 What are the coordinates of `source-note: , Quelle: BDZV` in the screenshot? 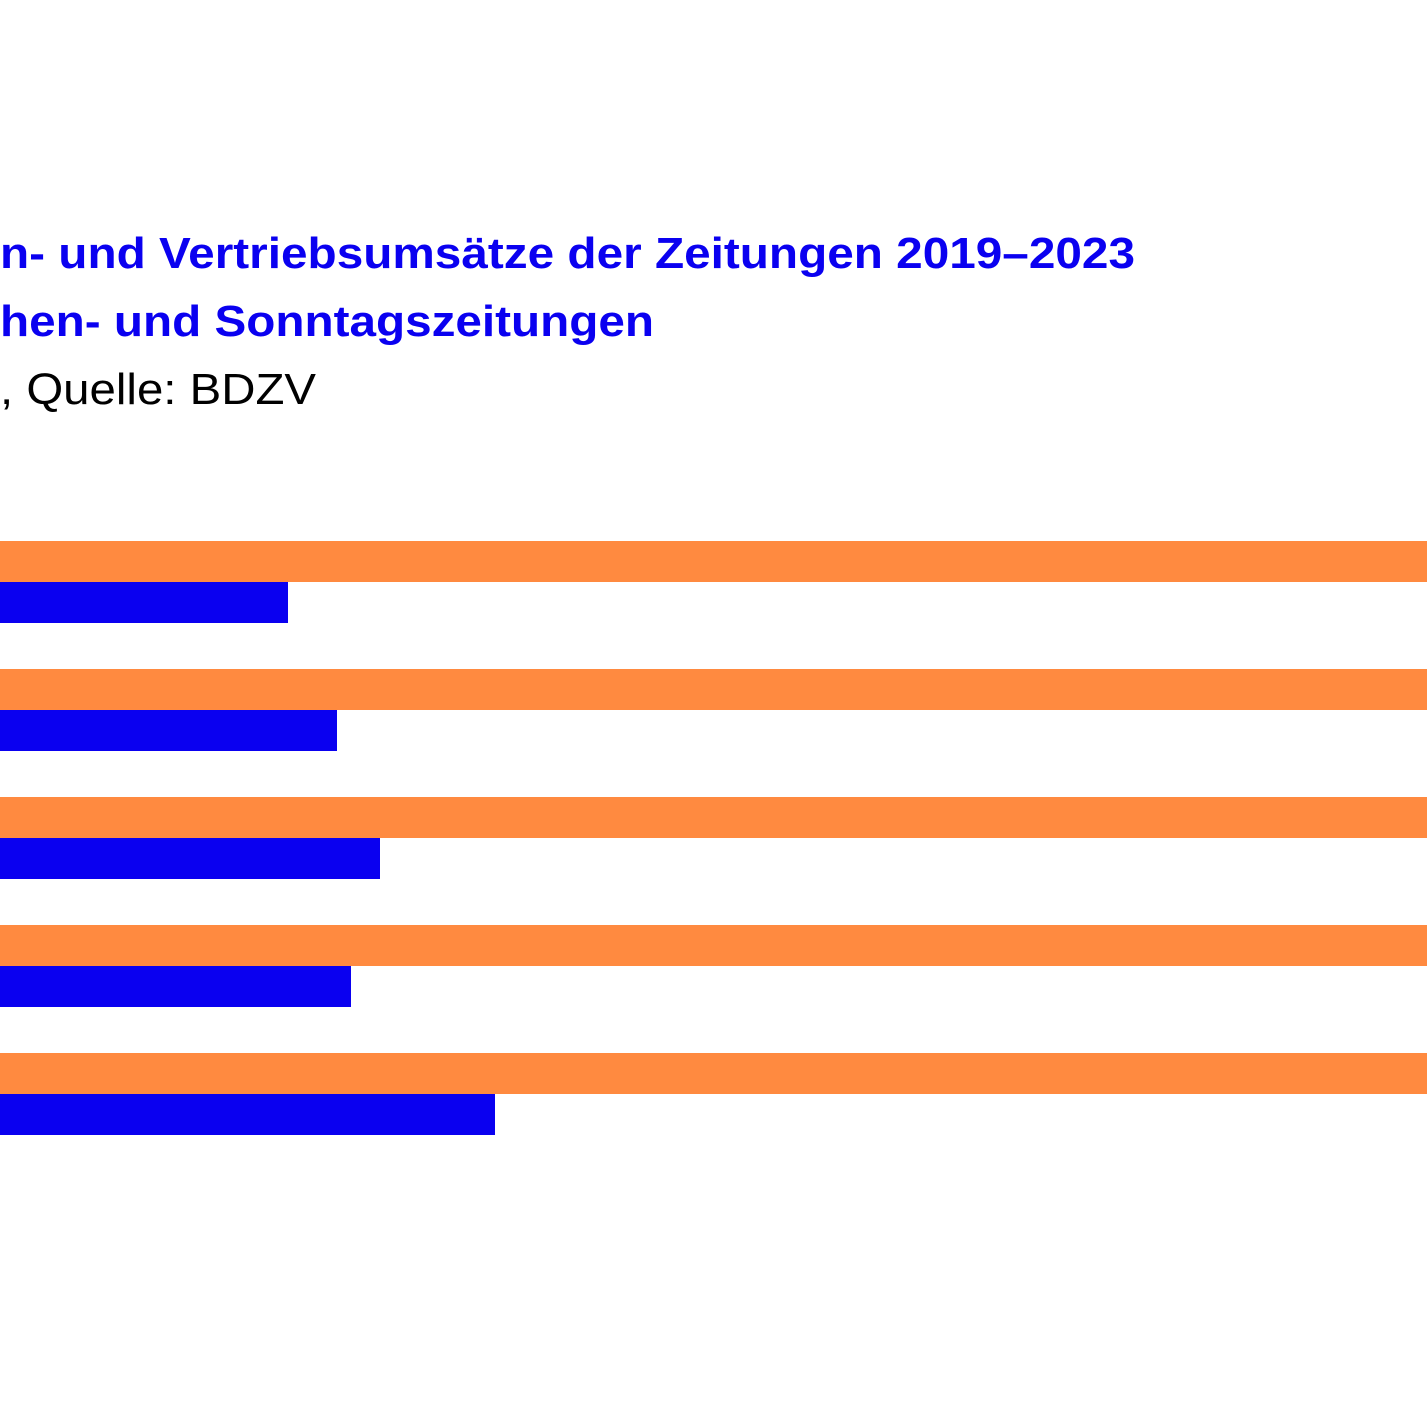 It's located at (158, 389).